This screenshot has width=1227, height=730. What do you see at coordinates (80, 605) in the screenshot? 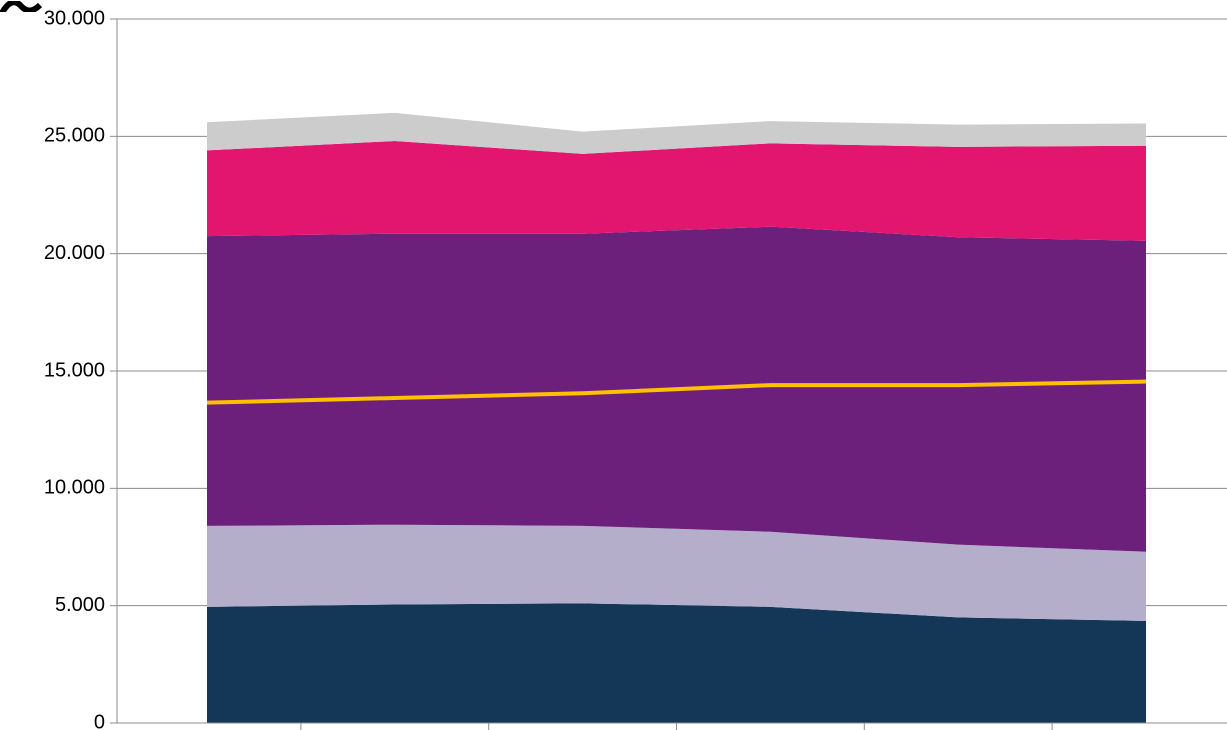
I see `y-tick-label: 5.000` at bounding box center [80, 605].